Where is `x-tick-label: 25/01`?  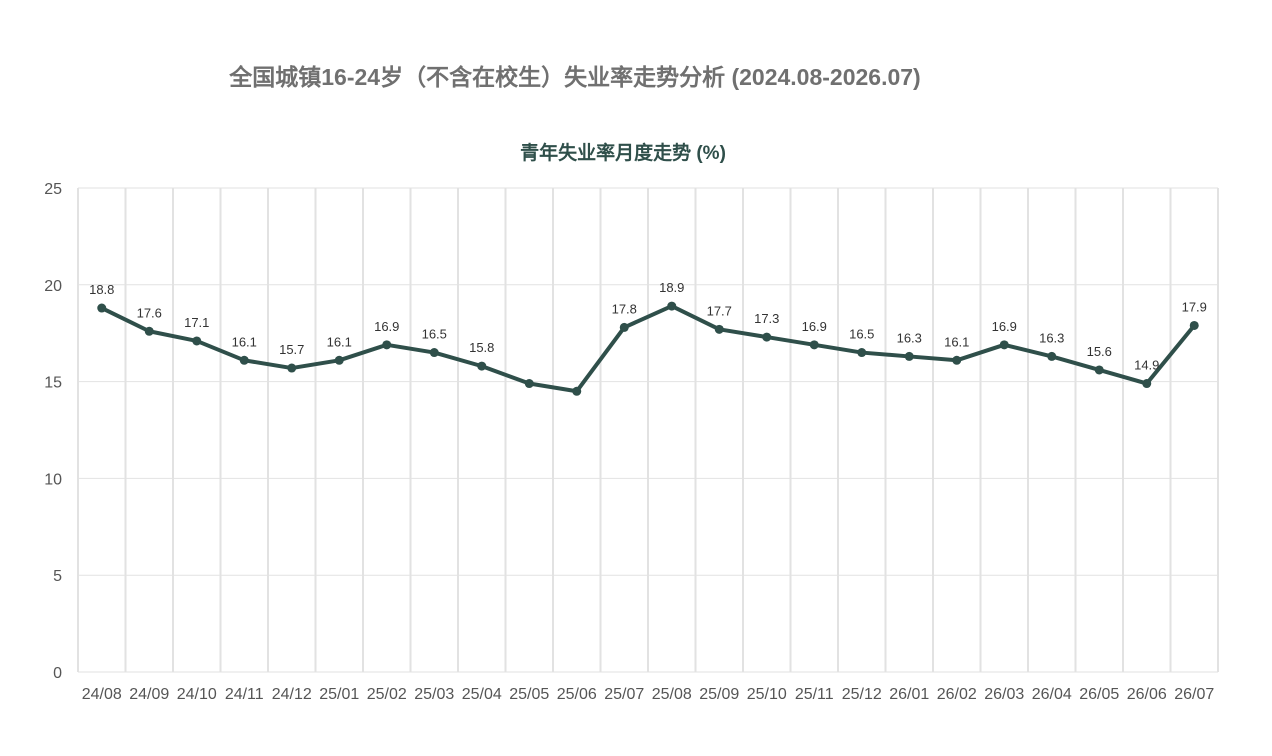 x-tick-label: 25/01 is located at coordinates (339, 694).